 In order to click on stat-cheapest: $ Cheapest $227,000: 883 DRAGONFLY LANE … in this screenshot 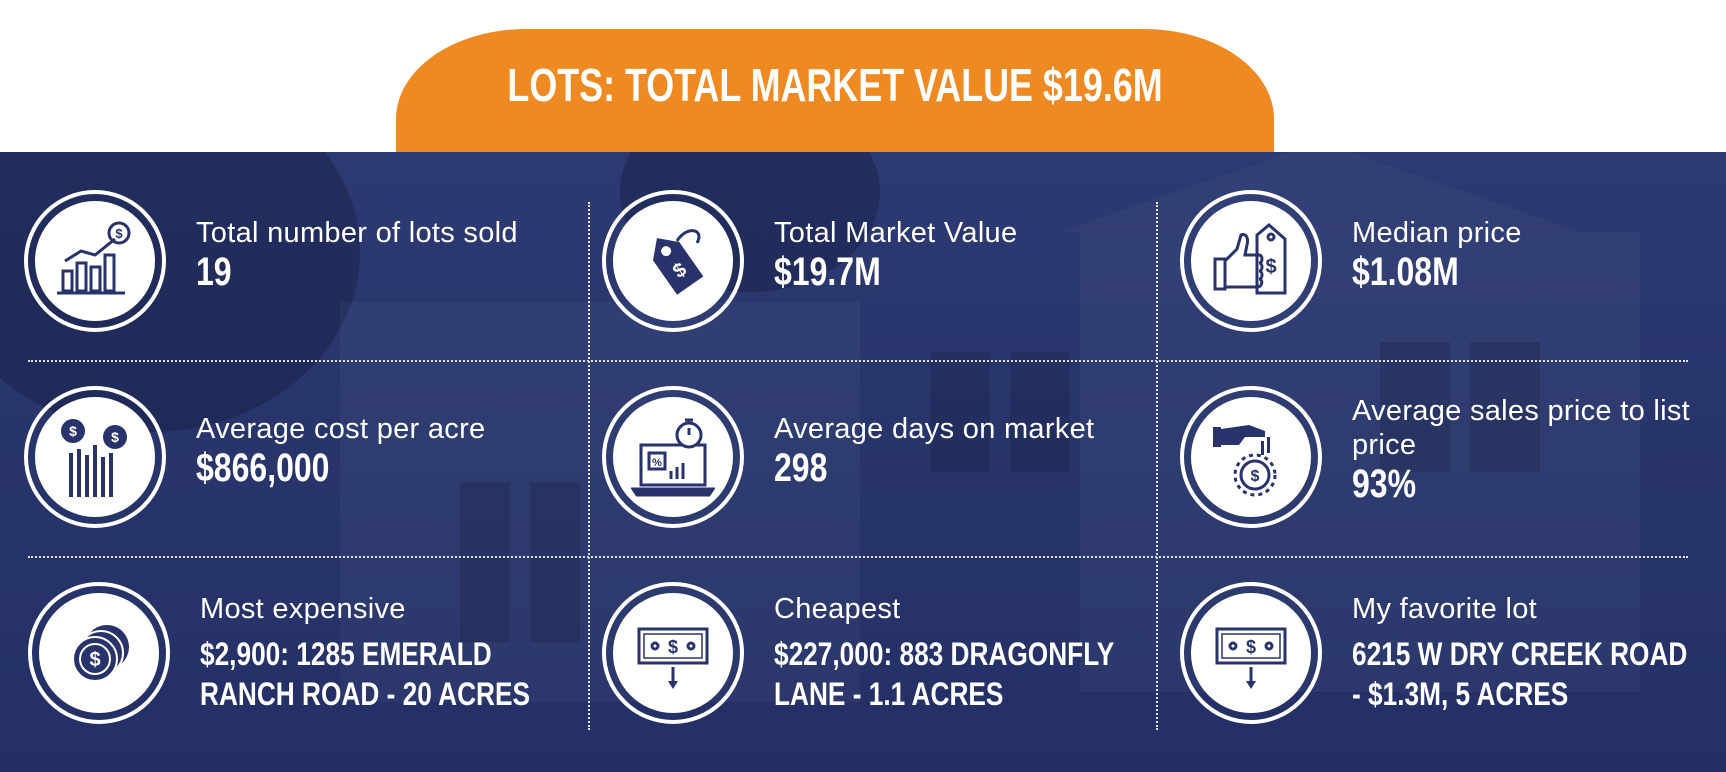, I will do `click(882, 672)`.